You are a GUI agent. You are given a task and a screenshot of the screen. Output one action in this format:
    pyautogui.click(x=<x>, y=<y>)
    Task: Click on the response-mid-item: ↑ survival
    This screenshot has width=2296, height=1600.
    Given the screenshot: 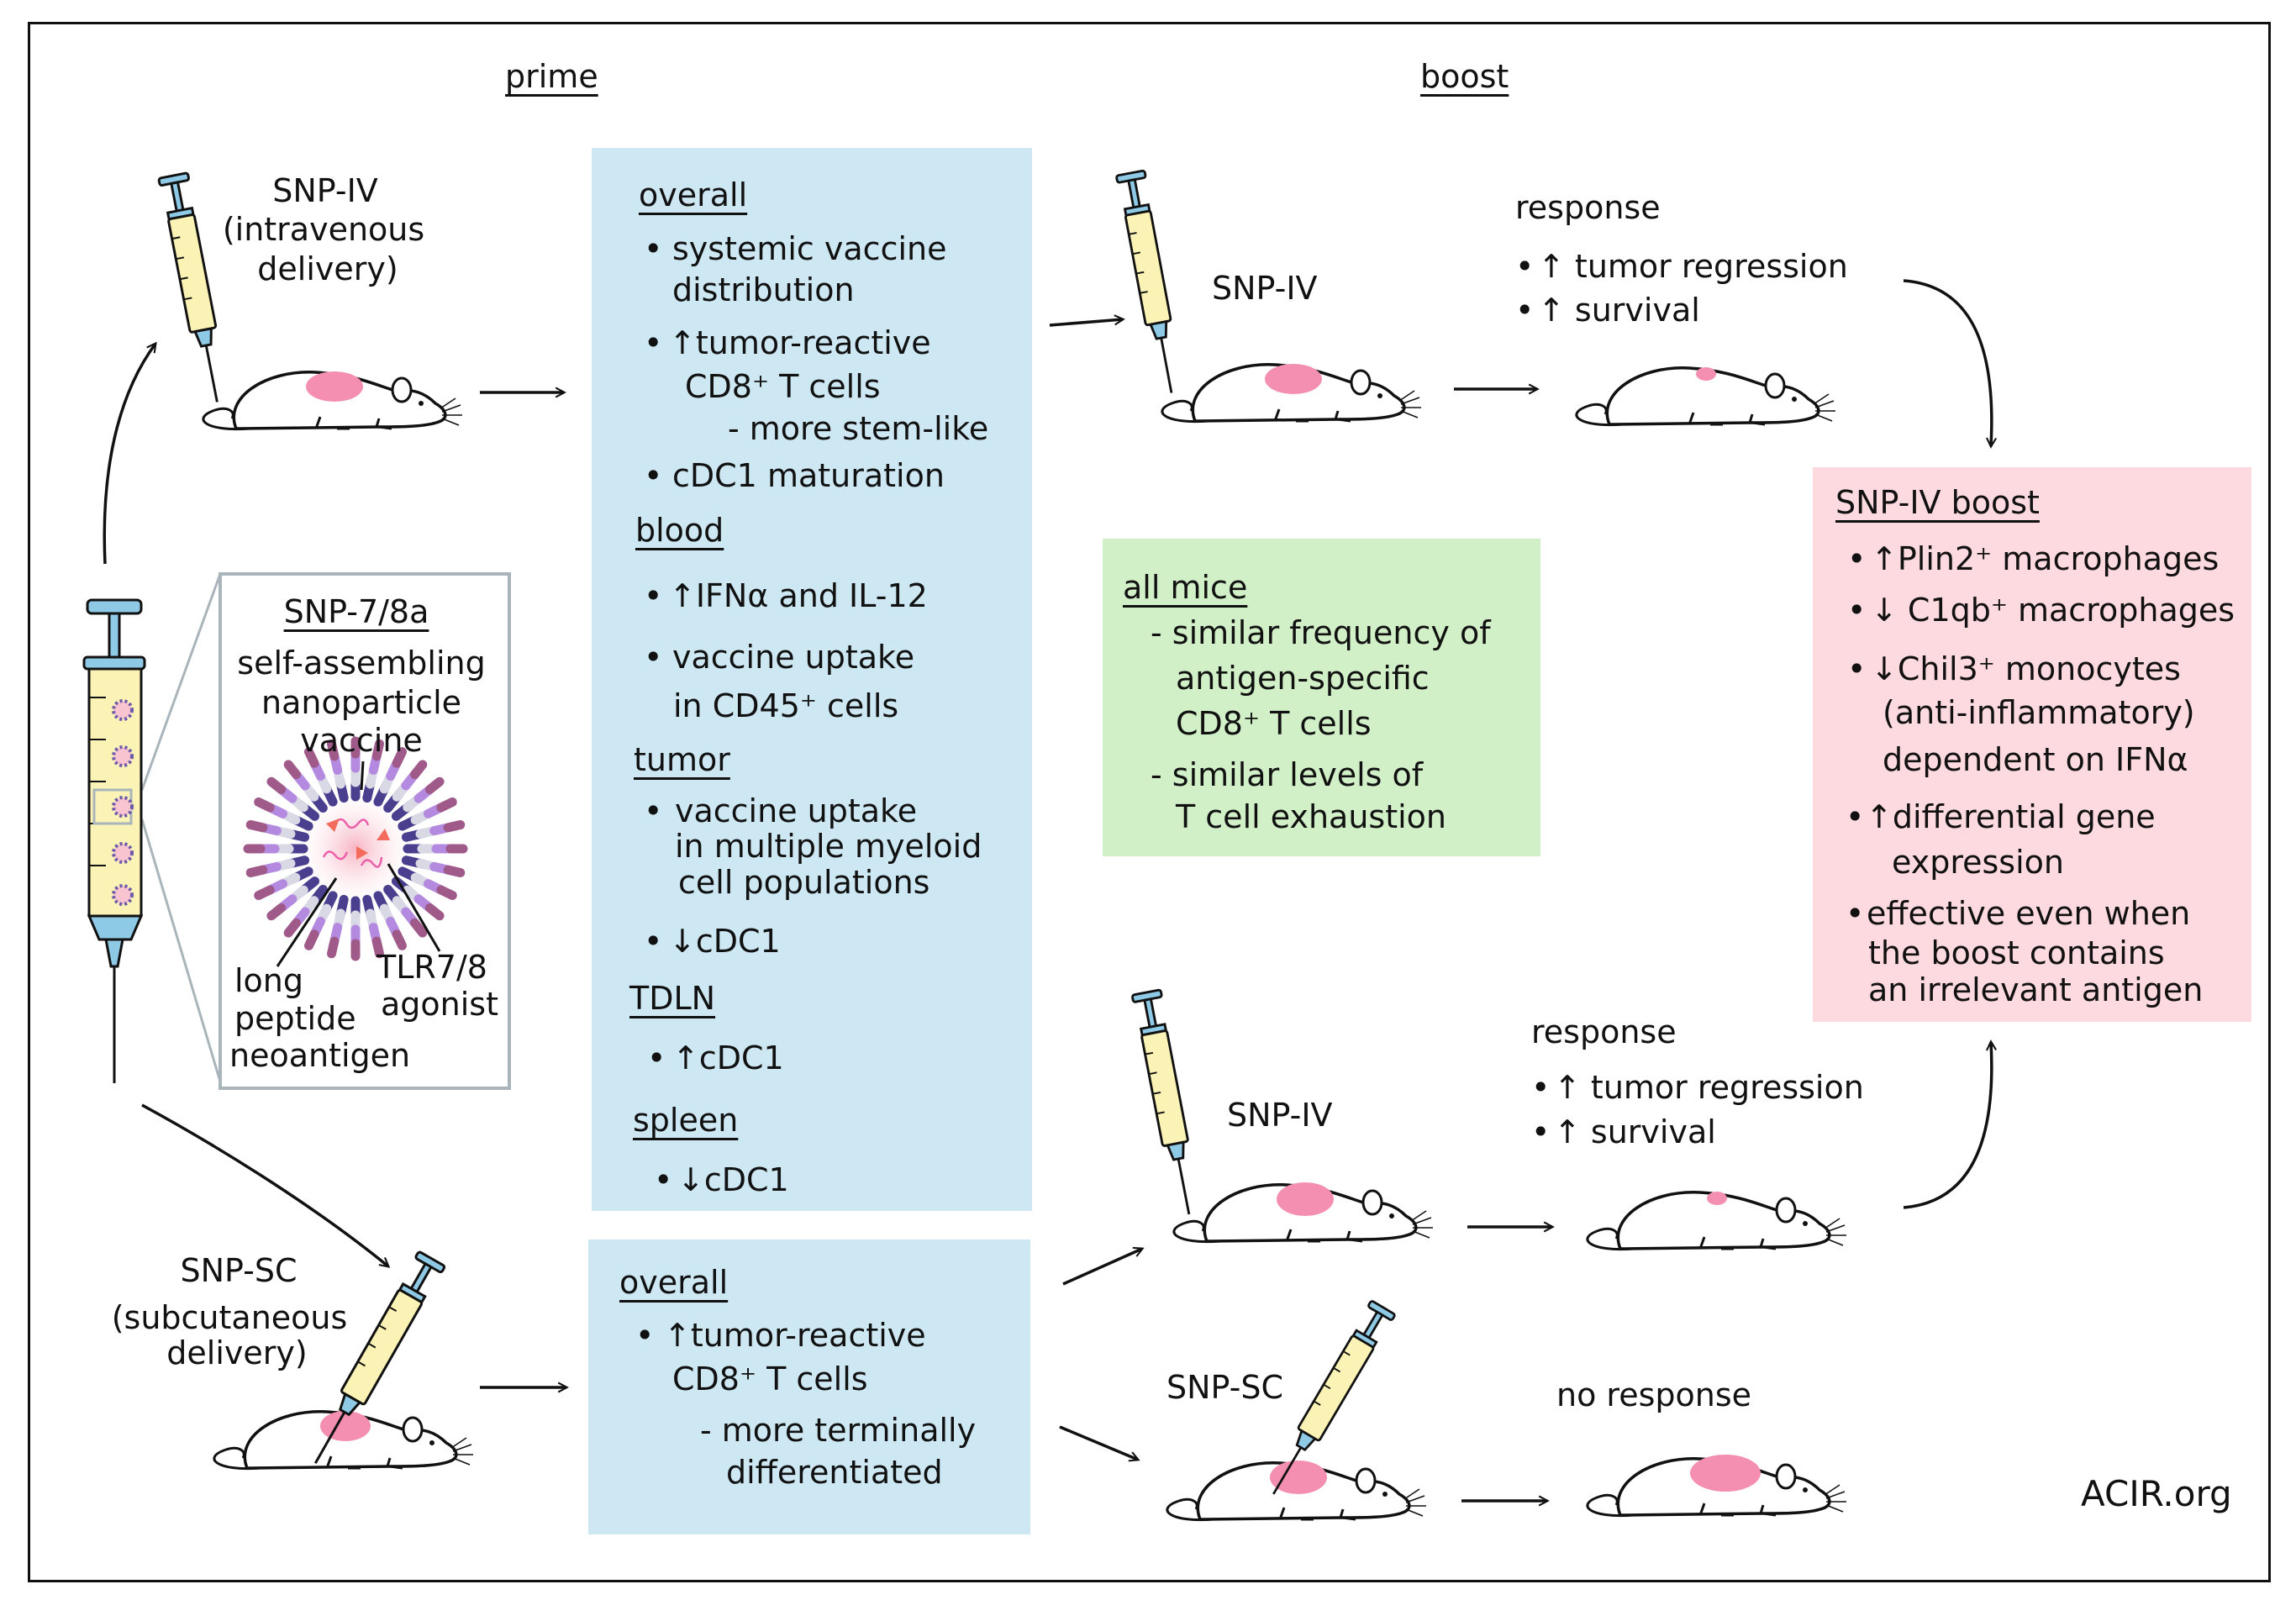 What is the action you would take?
    pyautogui.click(x=1635, y=1131)
    